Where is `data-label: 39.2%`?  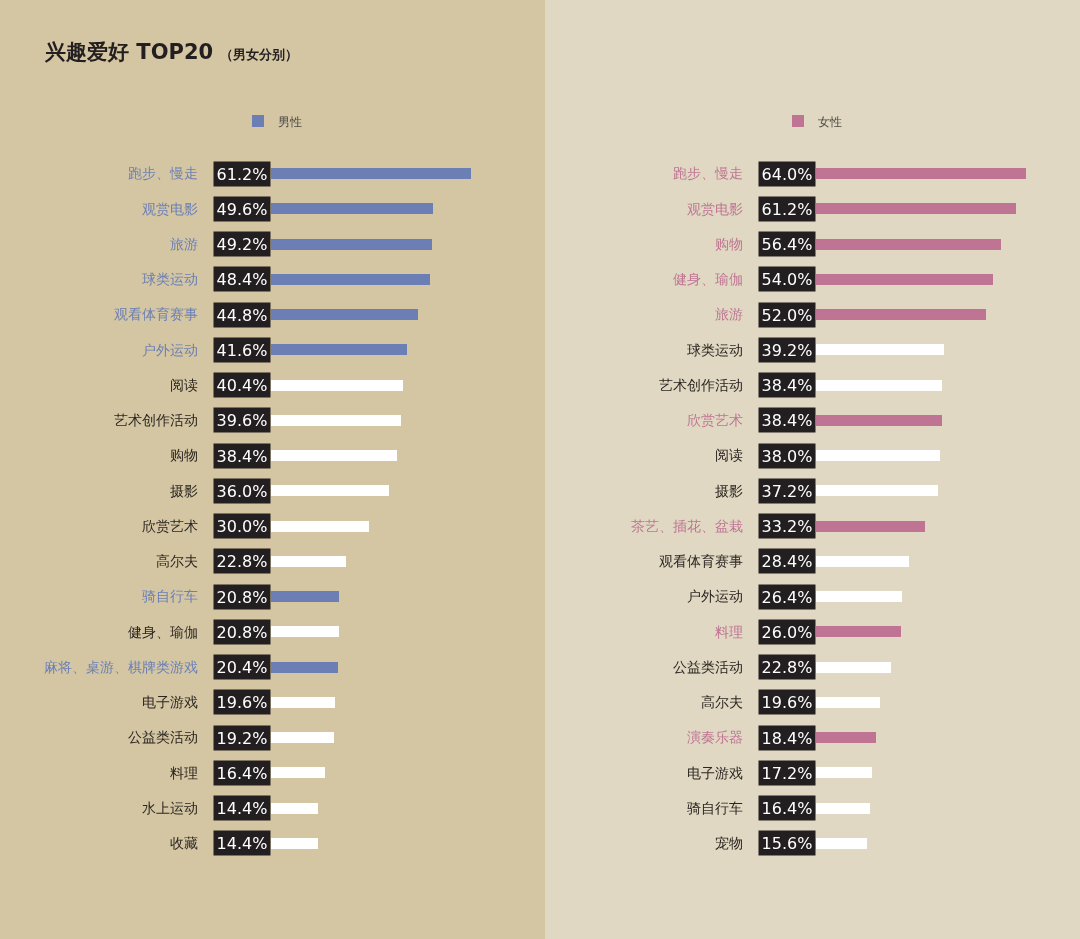
data-label: 39.2% is located at coordinates (787, 350).